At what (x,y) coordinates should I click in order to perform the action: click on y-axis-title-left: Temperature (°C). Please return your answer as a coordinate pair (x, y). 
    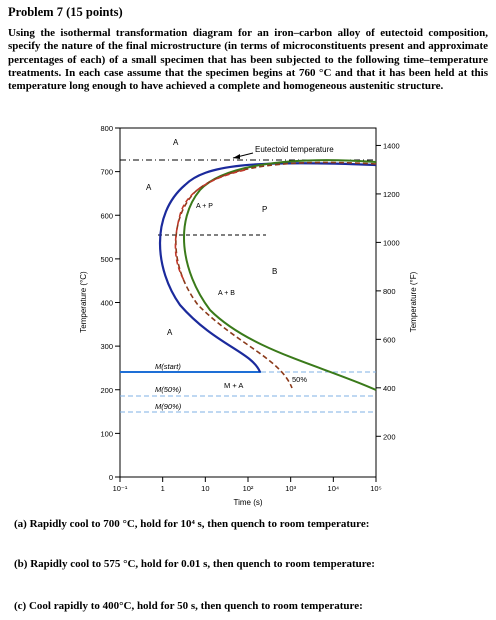
    Looking at the image, I should click on (83, 302).